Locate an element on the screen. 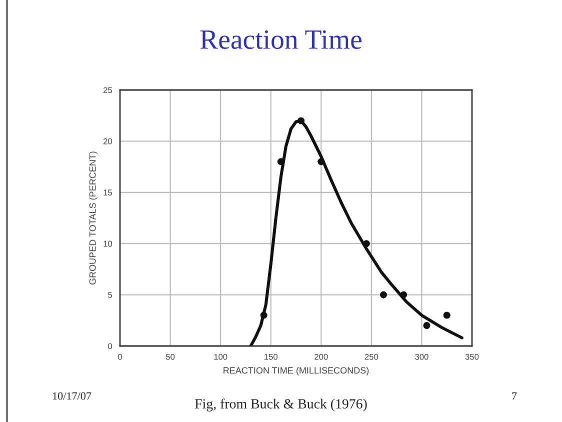  y-tick-label: 10 is located at coordinates (108, 243).